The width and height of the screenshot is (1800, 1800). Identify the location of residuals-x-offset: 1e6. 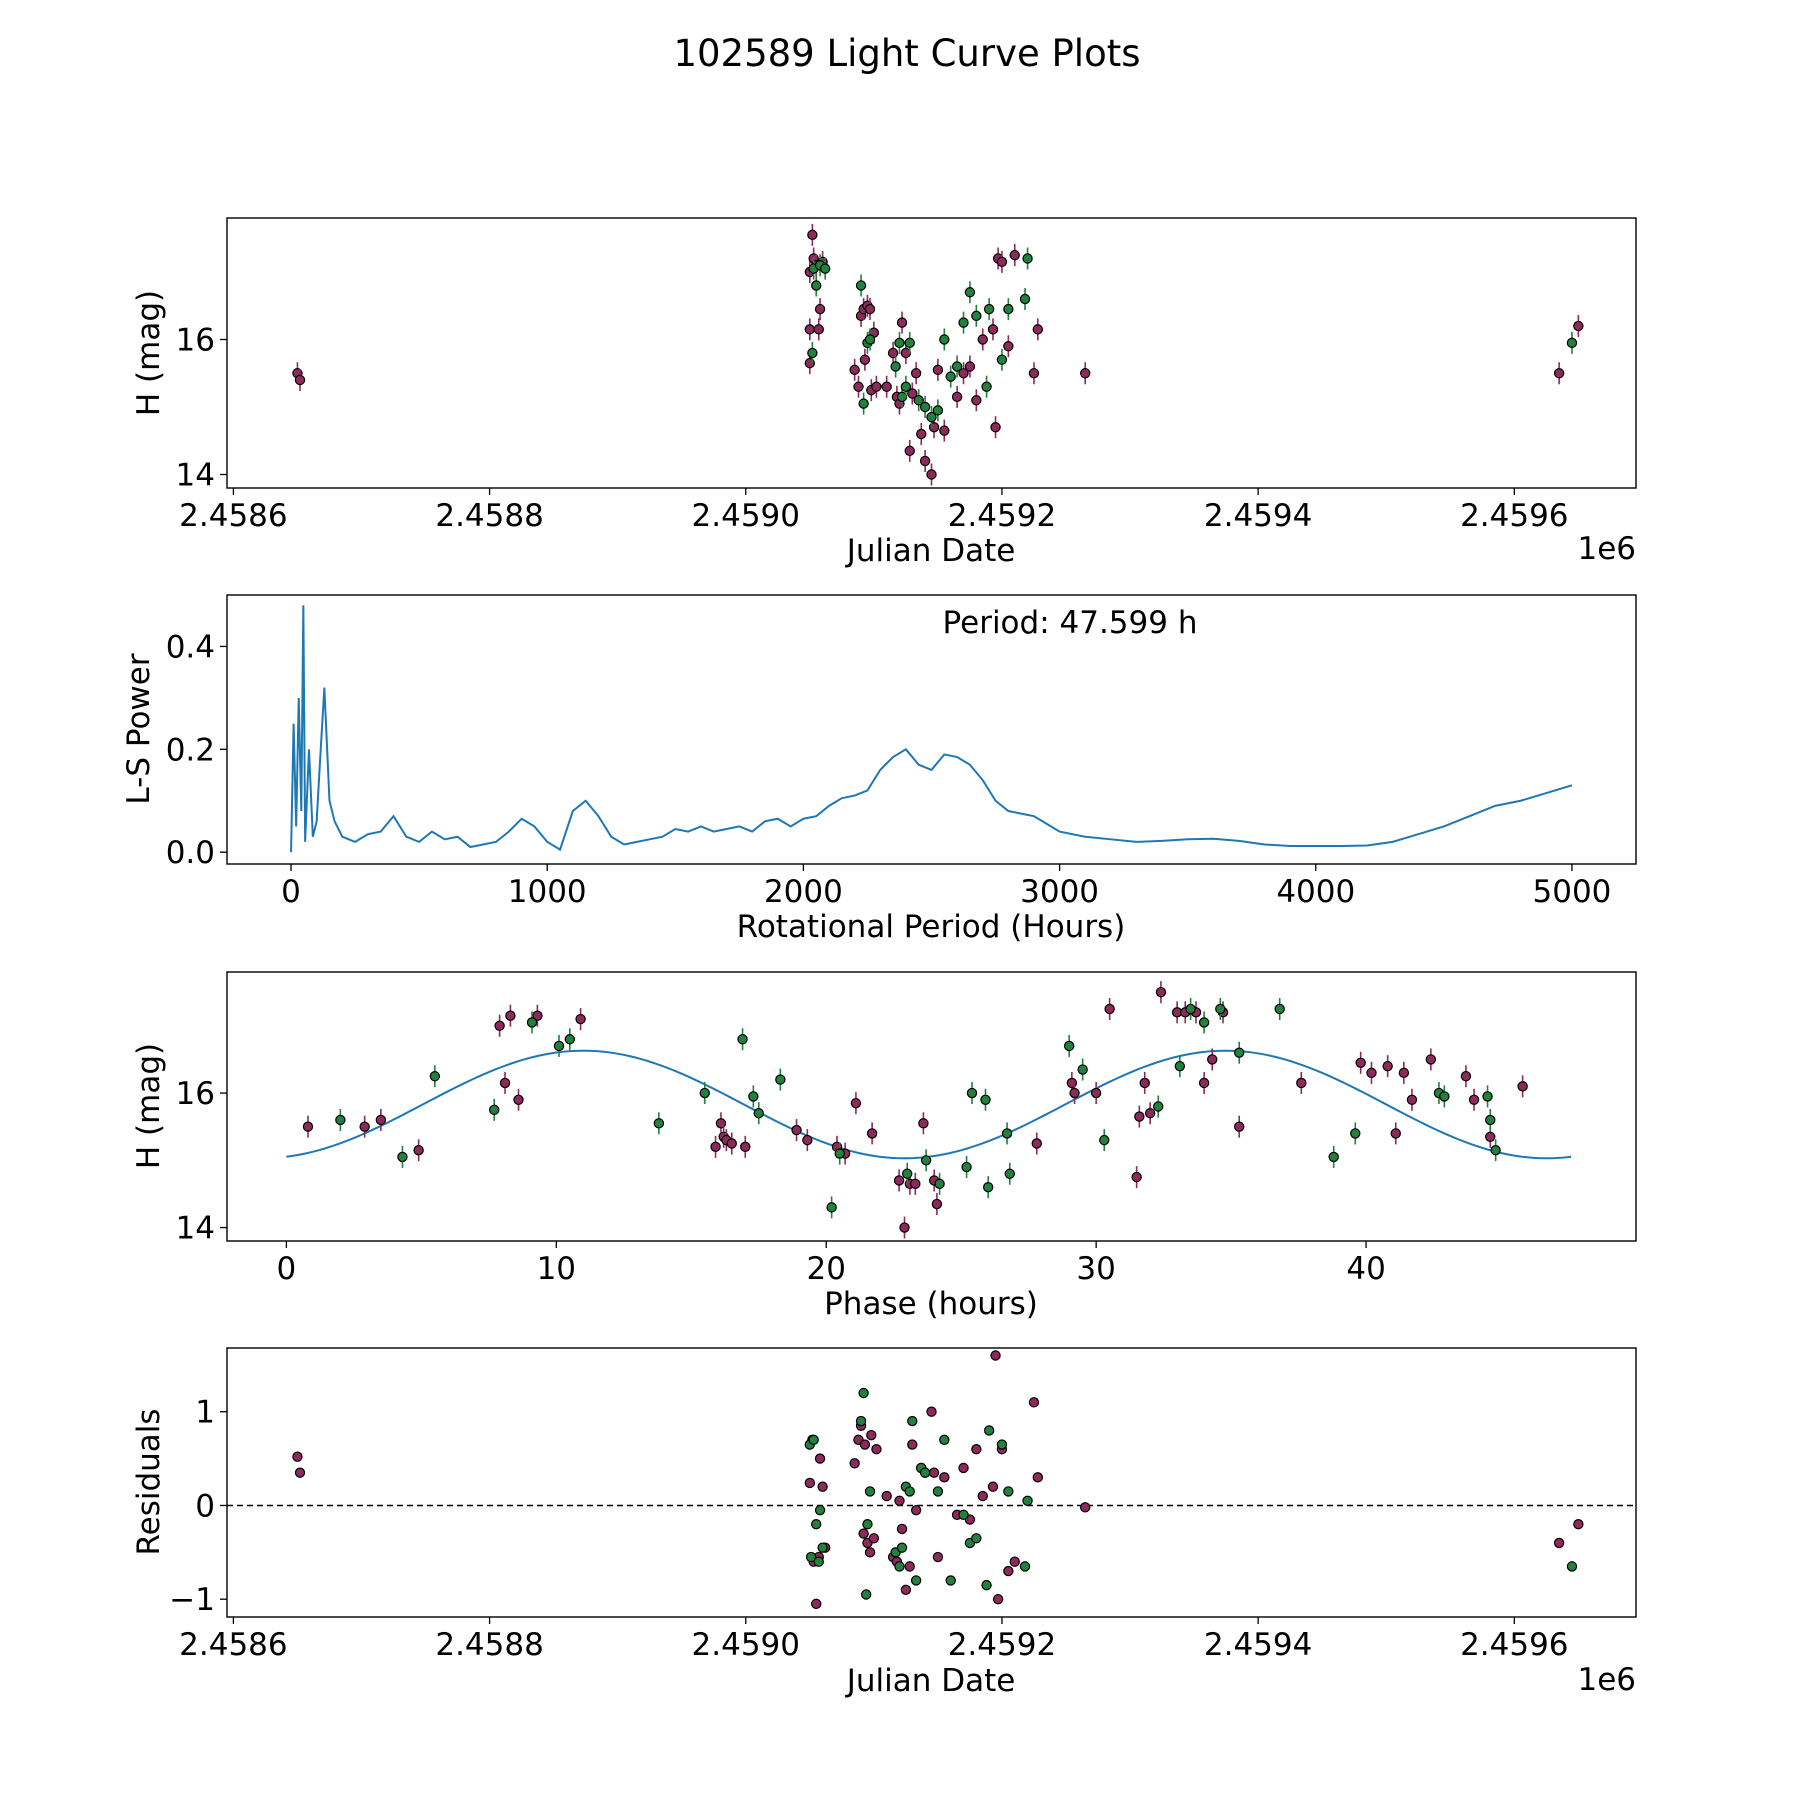
(1606, 1680).